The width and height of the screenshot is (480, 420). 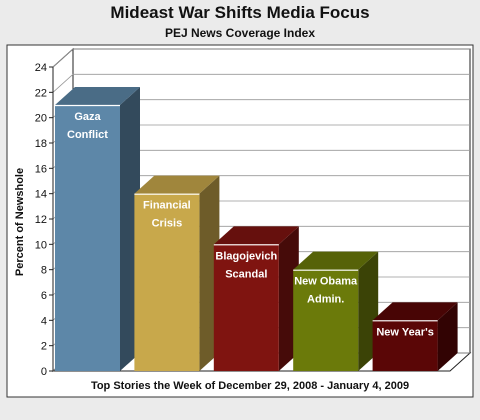 I want to click on bar-group: Financial Crisis, so click(x=177, y=273).